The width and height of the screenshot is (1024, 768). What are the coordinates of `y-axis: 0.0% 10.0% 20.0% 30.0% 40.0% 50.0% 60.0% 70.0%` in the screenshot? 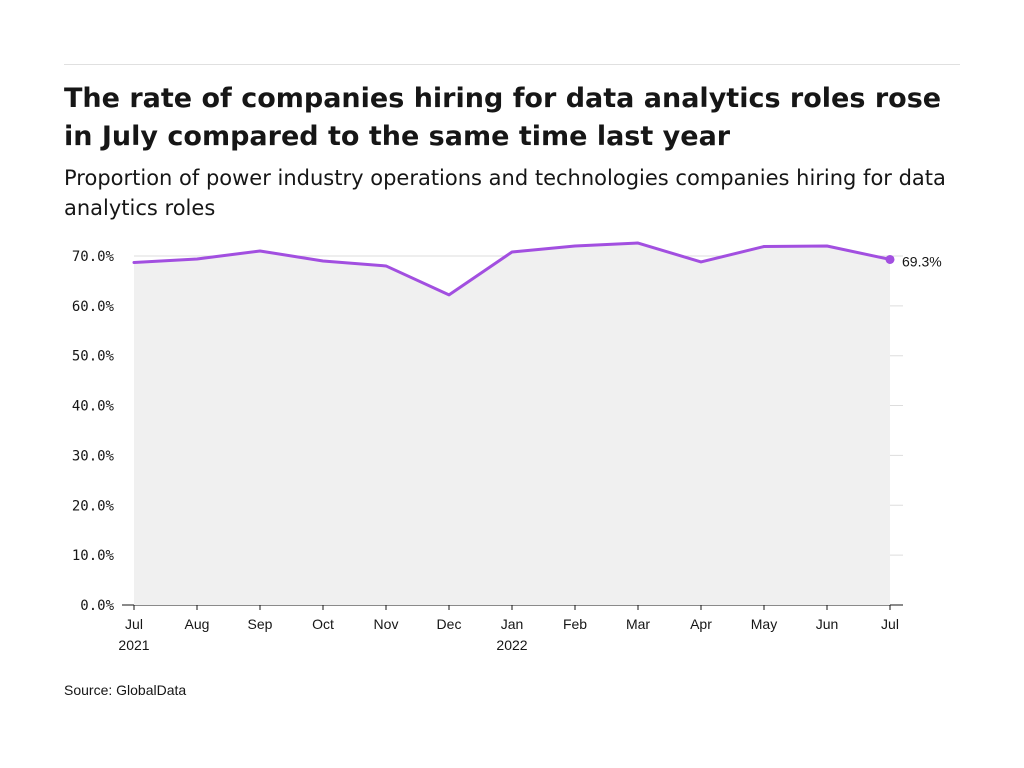 It's located at (93, 431).